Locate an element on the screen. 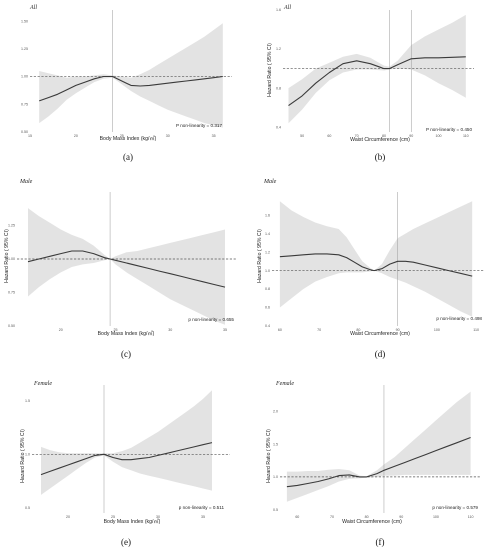 This screenshot has width=497, height=550. panel-a-xtick: 35 is located at coordinates (214, 136).